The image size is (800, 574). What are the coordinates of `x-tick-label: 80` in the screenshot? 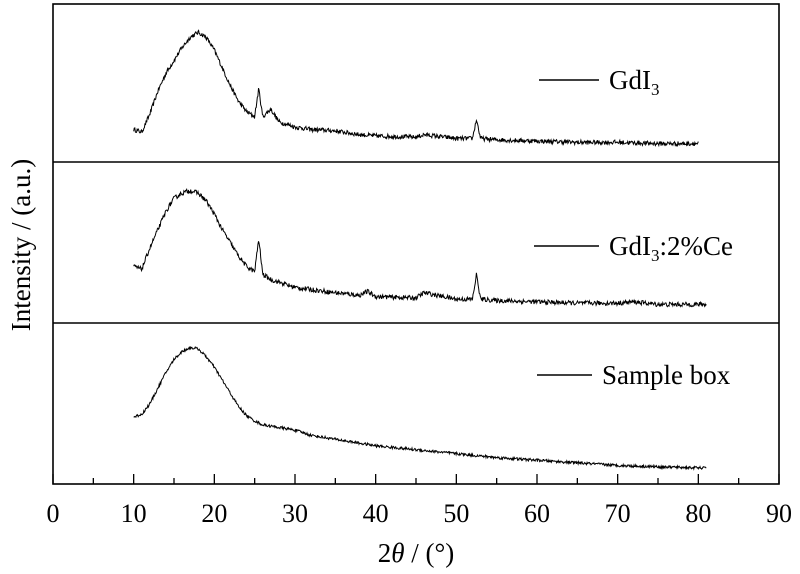 It's located at (698, 513).